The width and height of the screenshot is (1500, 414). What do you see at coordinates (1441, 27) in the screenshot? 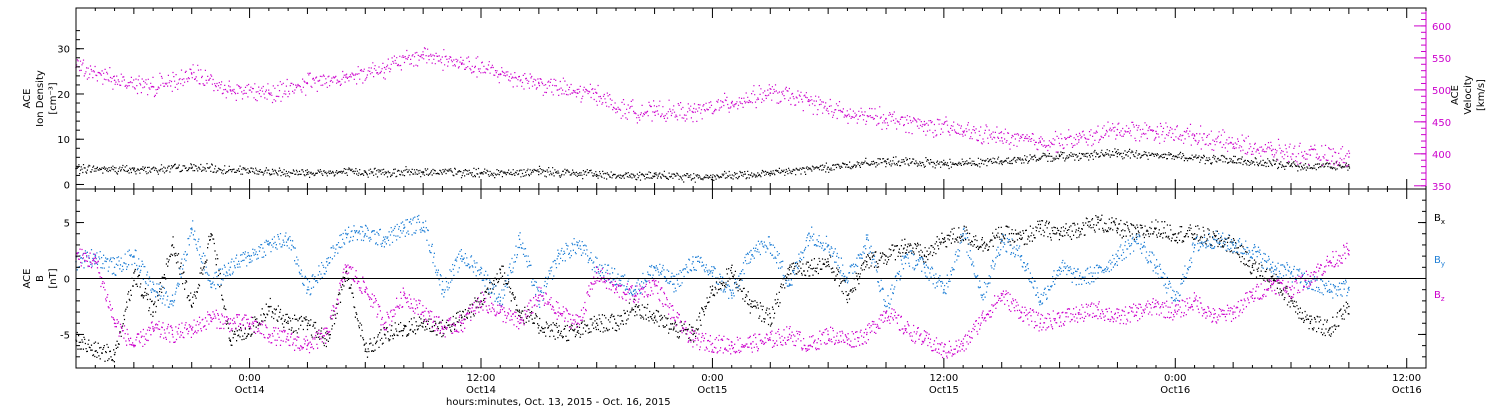
I see `right-tick-label: 600` at bounding box center [1441, 27].